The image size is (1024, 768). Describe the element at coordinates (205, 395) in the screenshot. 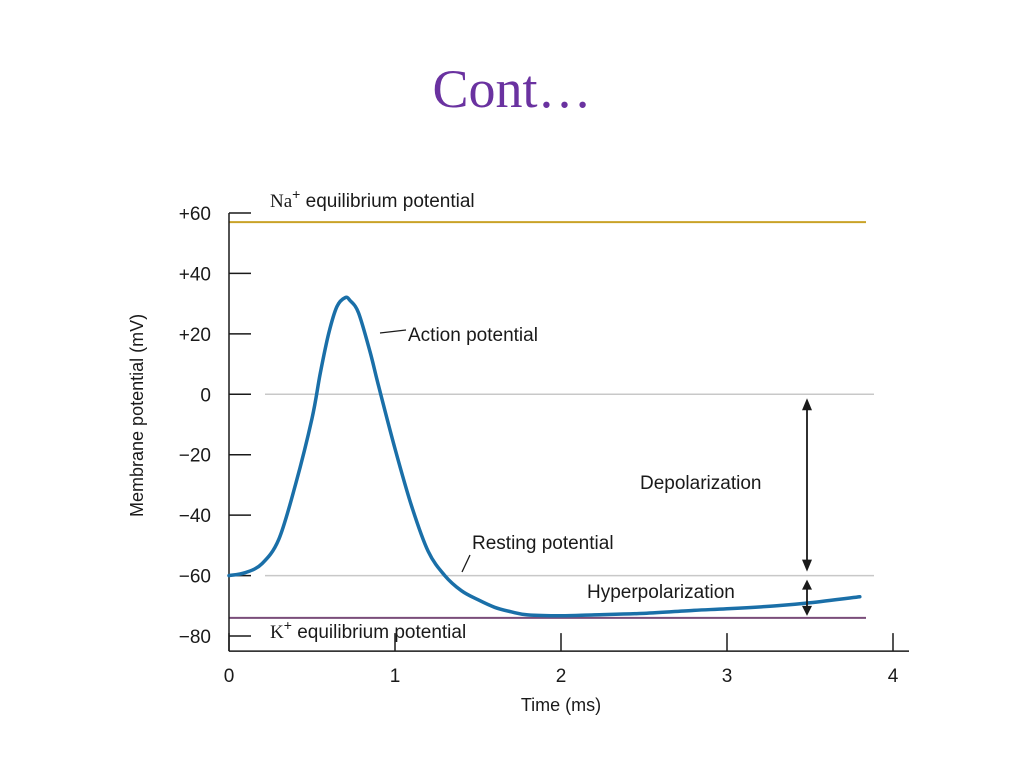

I see `y-tick-label: 0` at that location.